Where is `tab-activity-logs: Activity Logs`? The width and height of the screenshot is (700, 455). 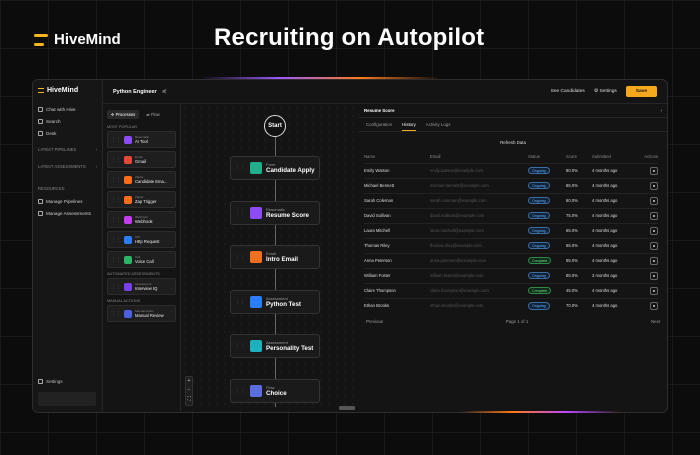 tab-activity-logs: Activity Logs is located at coordinates (438, 124).